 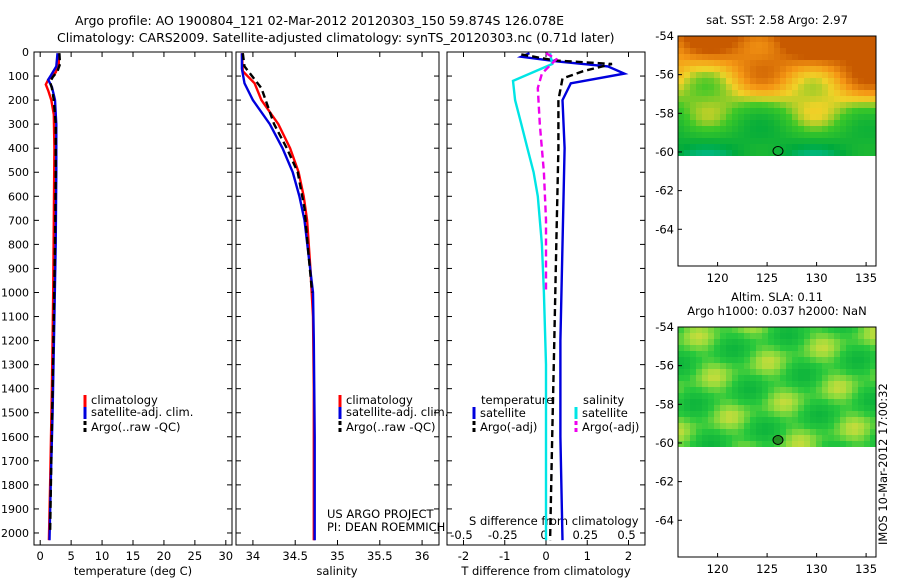 I want to click on x2tick-label: -0.25, so click(x=503, y=535).